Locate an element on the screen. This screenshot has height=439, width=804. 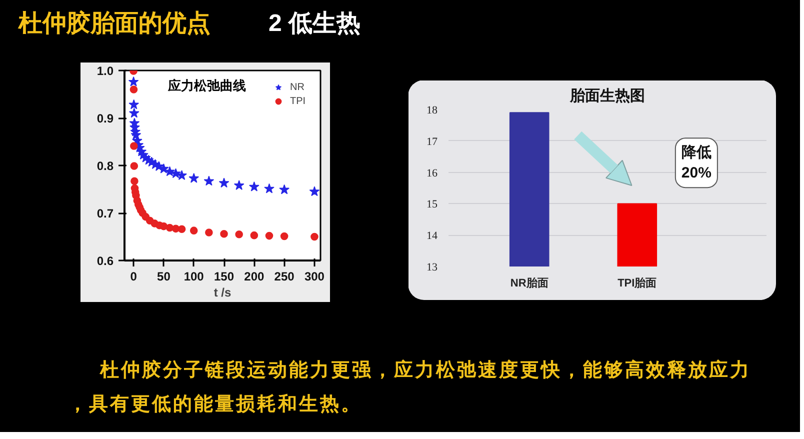
chart-title: 胎面生热图 is located at coordinates (607, 96).